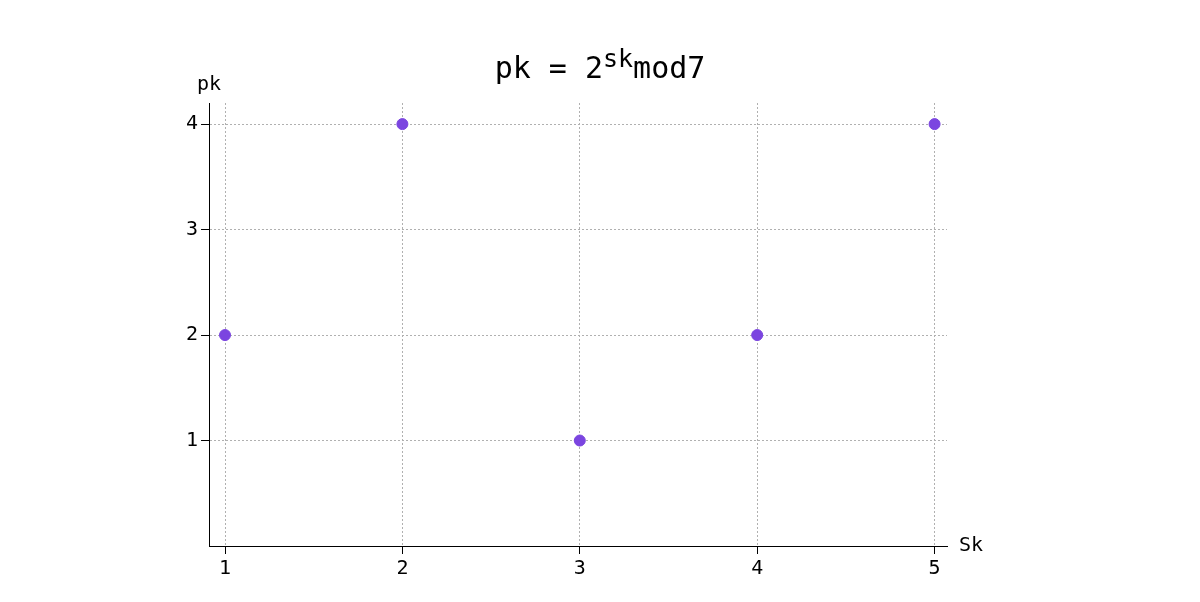  I want to click on y-tick-label: 2, so click(192, 333).